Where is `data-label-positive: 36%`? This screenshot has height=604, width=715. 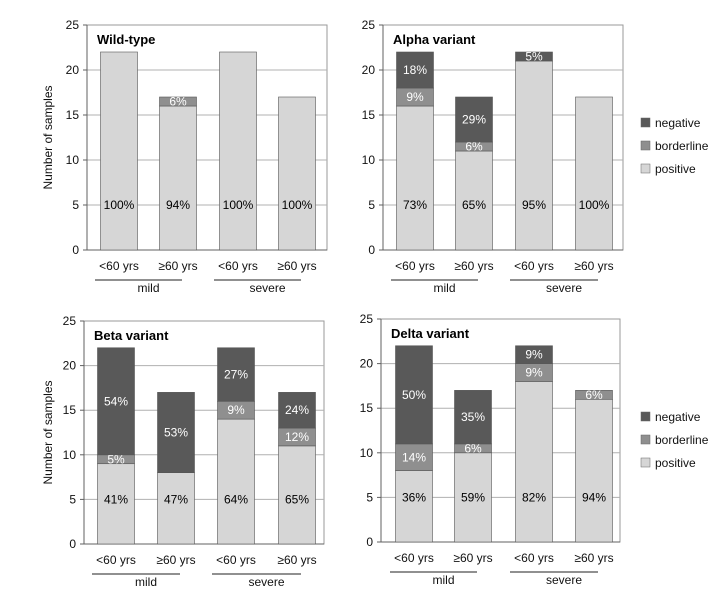
data-label-positive: 36% is located at coordinates (414, 497).